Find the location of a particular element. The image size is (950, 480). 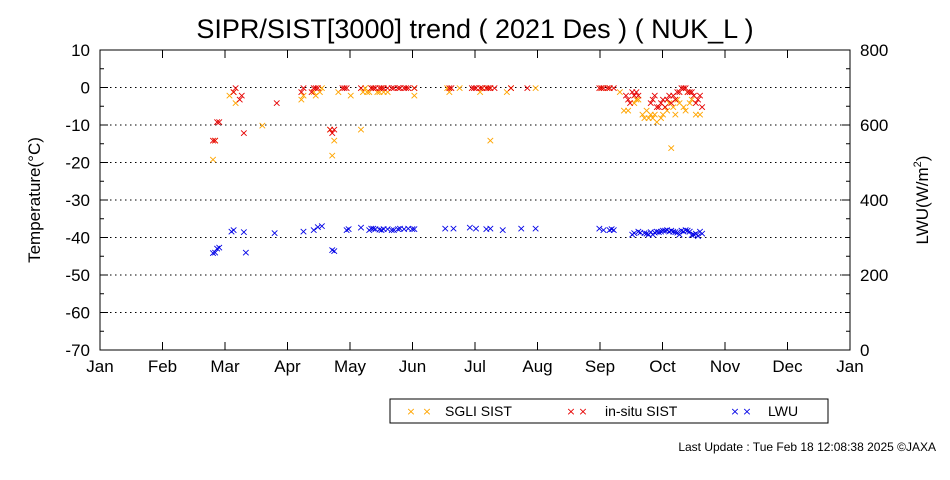

y-left-tick-label: 0 is located at coordinates (85, 88).